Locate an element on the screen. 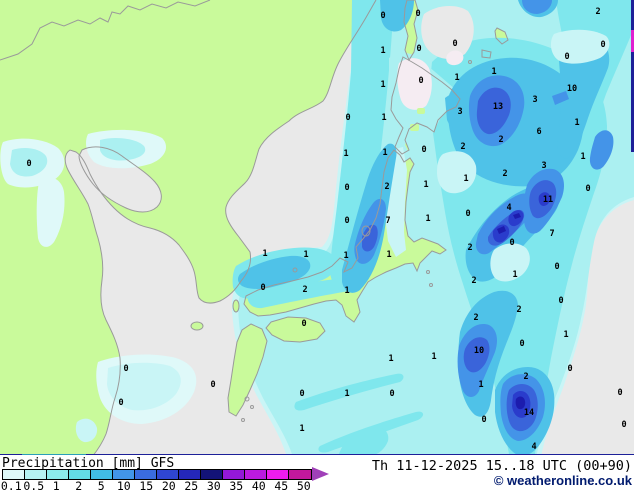 The height and width of the screenshot is (490, 634). legend-tick-labels: 0.1 0.5 1 2 5 10 15 20 25 30 35 40 45 50 is located at coordinates (165, 484).